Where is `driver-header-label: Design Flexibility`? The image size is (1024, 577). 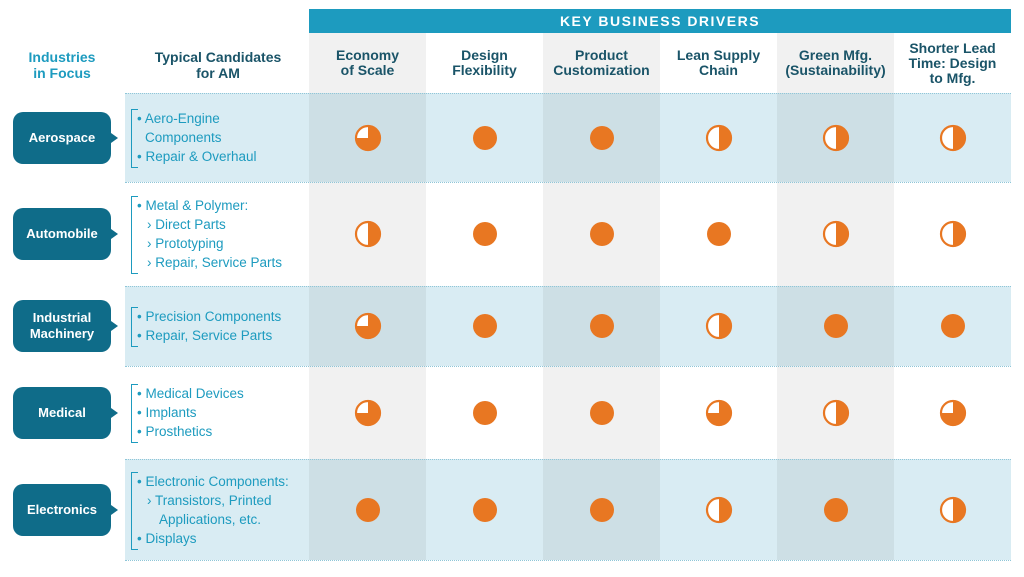 driver-header-label: Design Flexibility is located at coordinates (484, 62).